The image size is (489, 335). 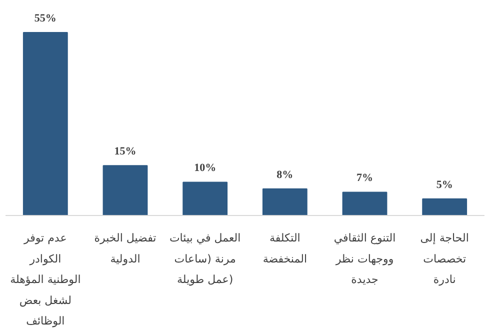 What do you see at coordinates (45, 18) in the screenshot?
I see `data-label: 55%` at bounding box center [45, 18].